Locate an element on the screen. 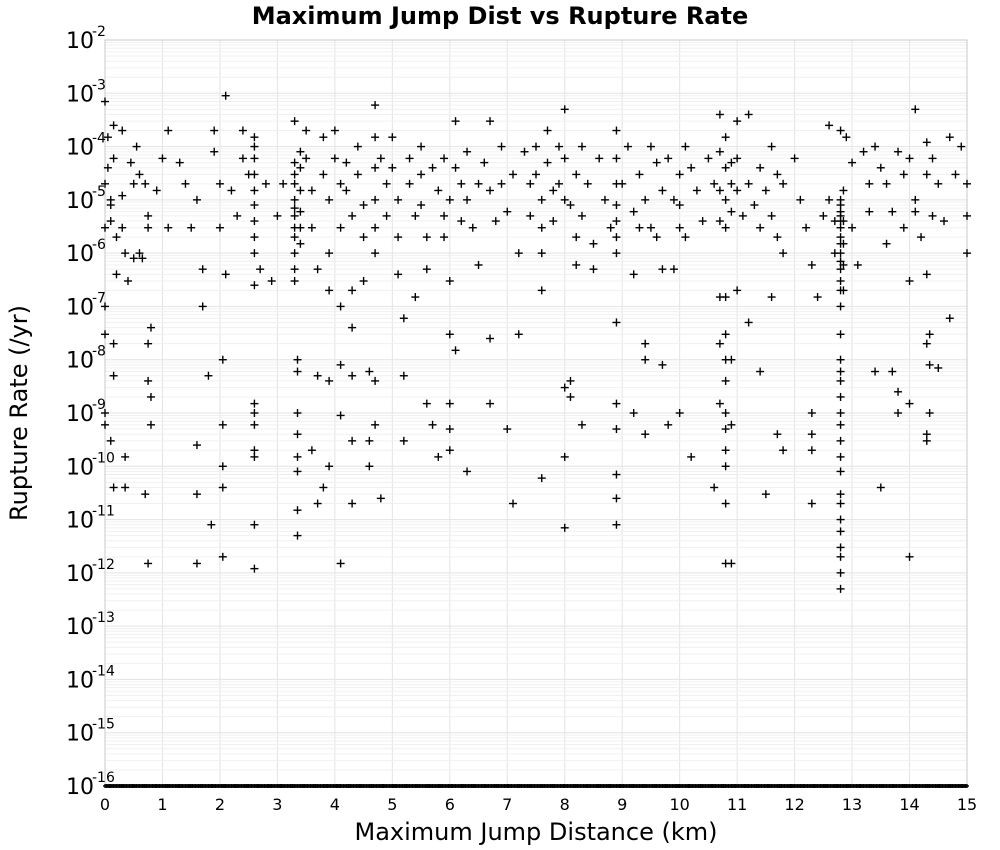 The height and width of the screenshot is (850, 1000). x-tick-label: 9 is located at coordinates (622, 804).